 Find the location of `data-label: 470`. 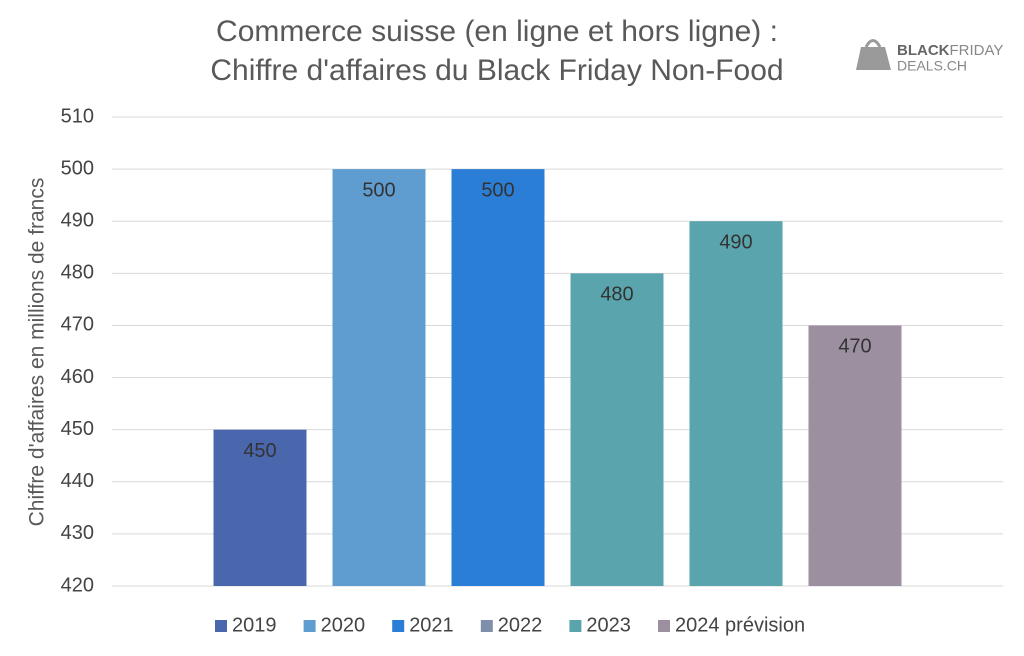

data-label: 470 is located at coordinates (854, 347).